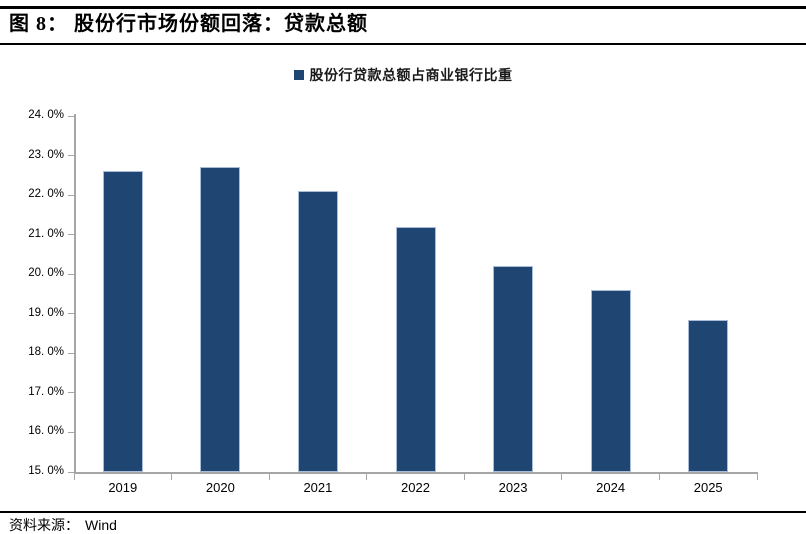 The height and width of the screenshot is (534, 806). What do you see at coordinates (46, 273) in the screenshot?
I see `y-axis-tick-label: 20. 0%` at bounding box center [46, 273].